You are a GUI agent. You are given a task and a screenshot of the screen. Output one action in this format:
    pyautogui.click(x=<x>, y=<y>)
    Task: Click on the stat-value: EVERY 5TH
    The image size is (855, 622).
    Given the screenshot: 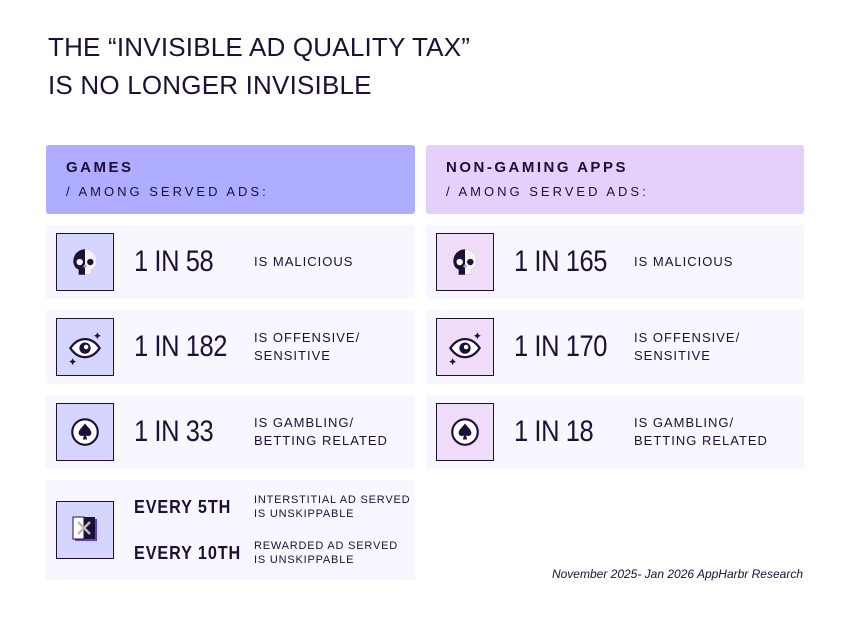 What is the action you would take?
    pyautogui.click(x=183, y=506)
    